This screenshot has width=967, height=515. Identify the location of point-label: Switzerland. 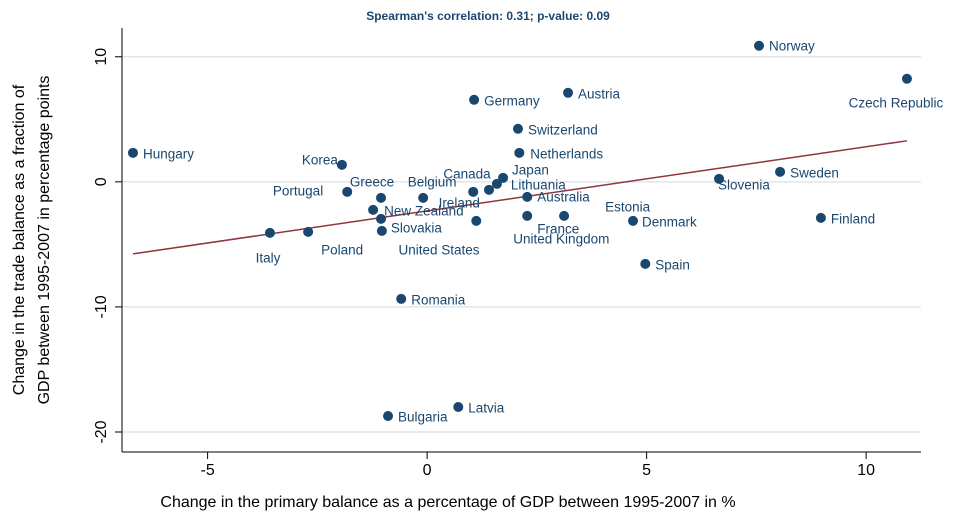
(563, 129).